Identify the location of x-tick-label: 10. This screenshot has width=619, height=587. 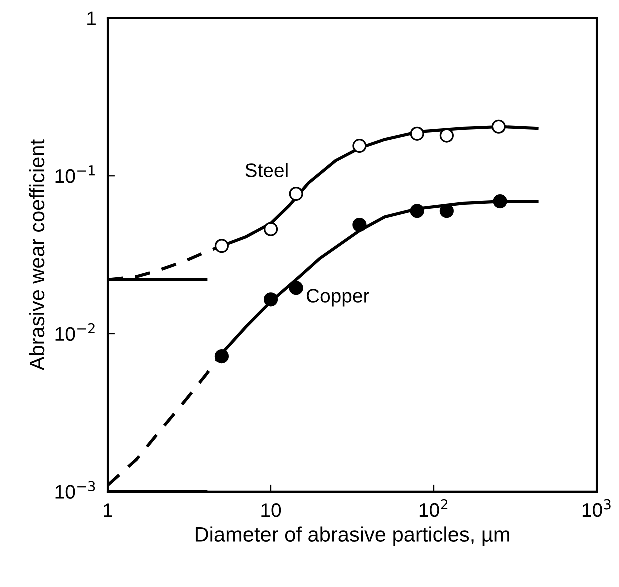
(272, 511).